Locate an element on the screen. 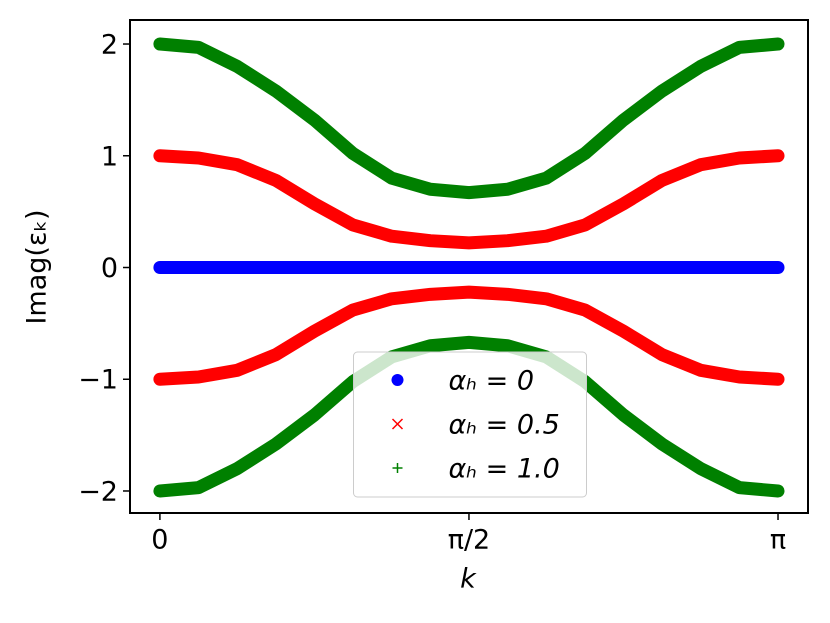 The height and width of the screenshot is (623, 830). y-tick-label: 0 is located at coordinates (109, 268).